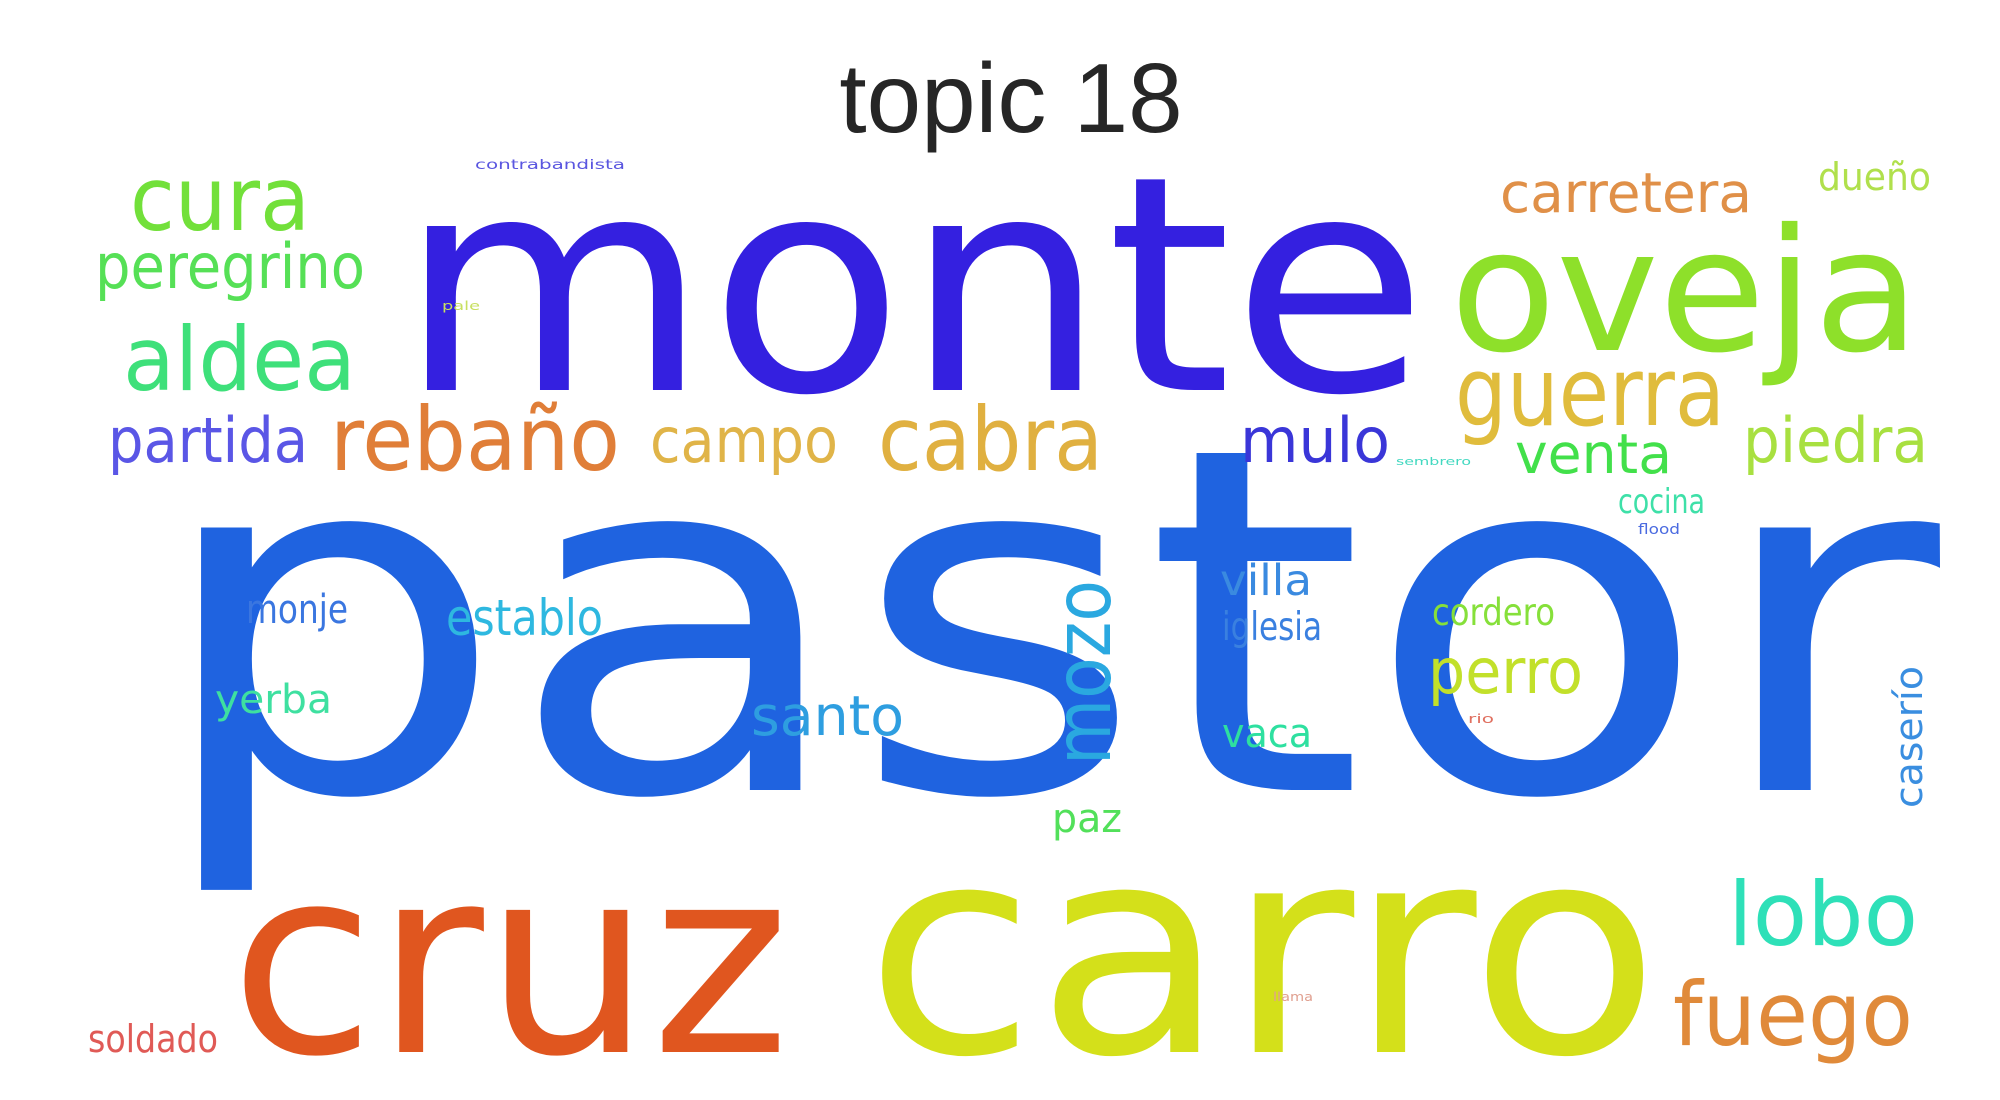  Describe the element at coordinates (153, 1039) in the screenshot. I see `word-soldado: soldado` at that location.